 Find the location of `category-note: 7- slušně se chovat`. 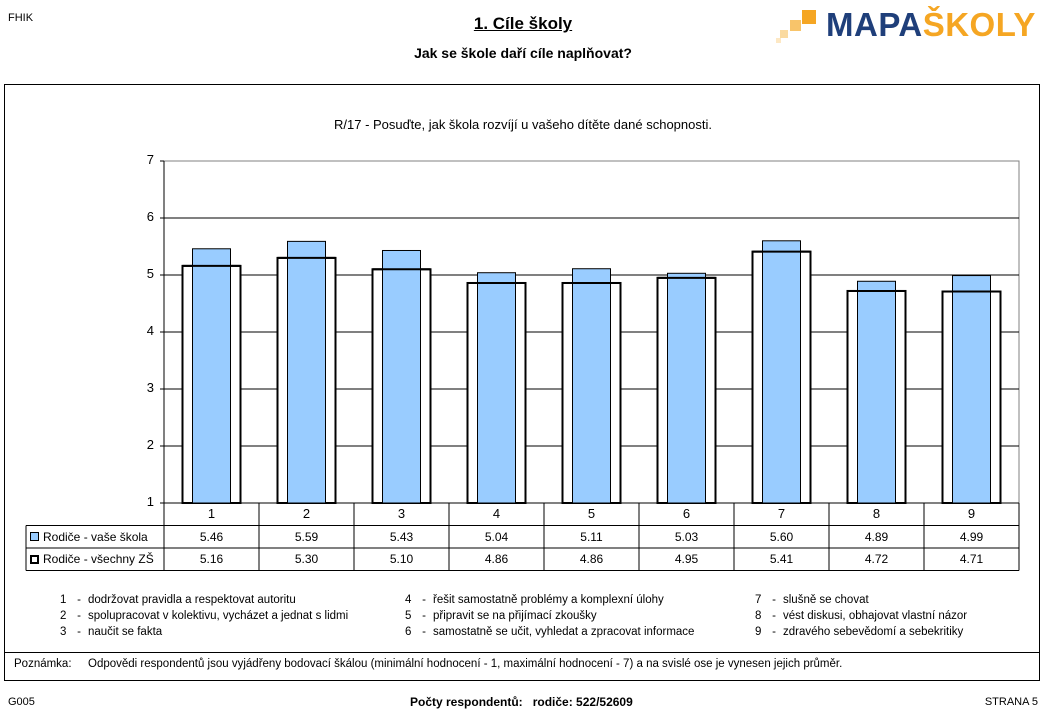

category-note: 7- slušně se chovat is located at coordinates (812, 600).